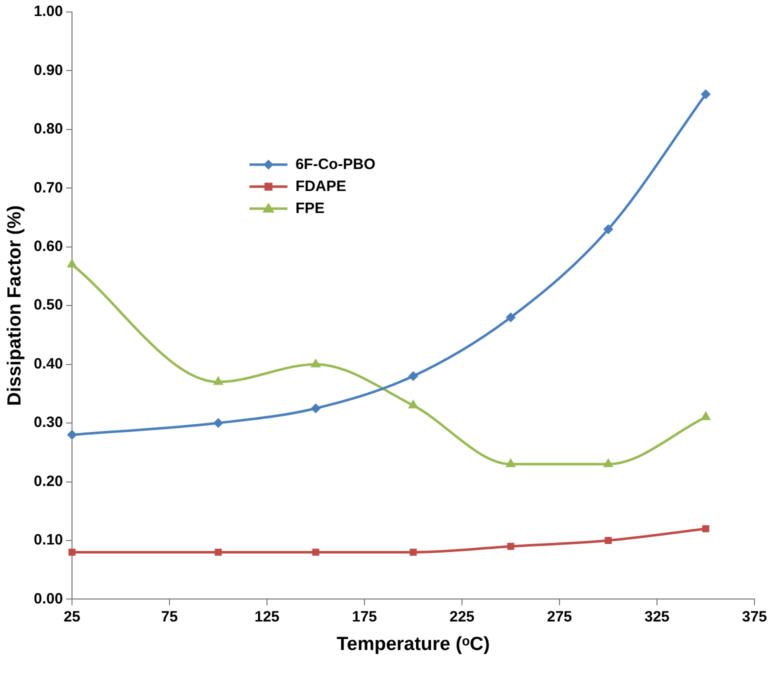  I want to click on y-tick-label: 0.50, so click(48, 305).